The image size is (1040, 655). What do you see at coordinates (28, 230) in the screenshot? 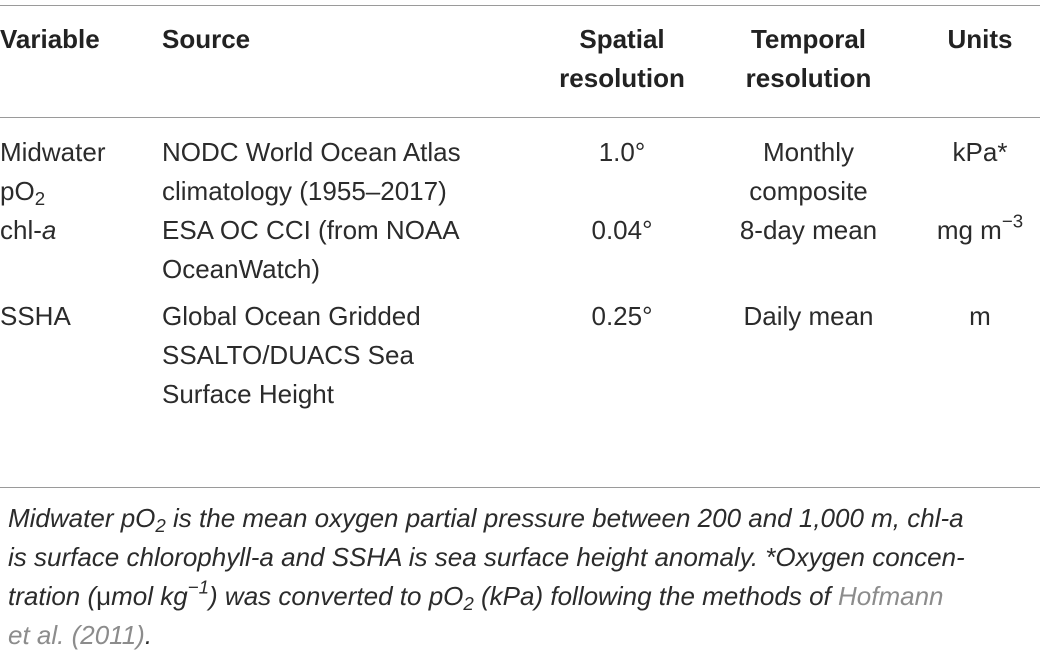
I see `cell-variable: chl-a` at bounding box center [28, 230].